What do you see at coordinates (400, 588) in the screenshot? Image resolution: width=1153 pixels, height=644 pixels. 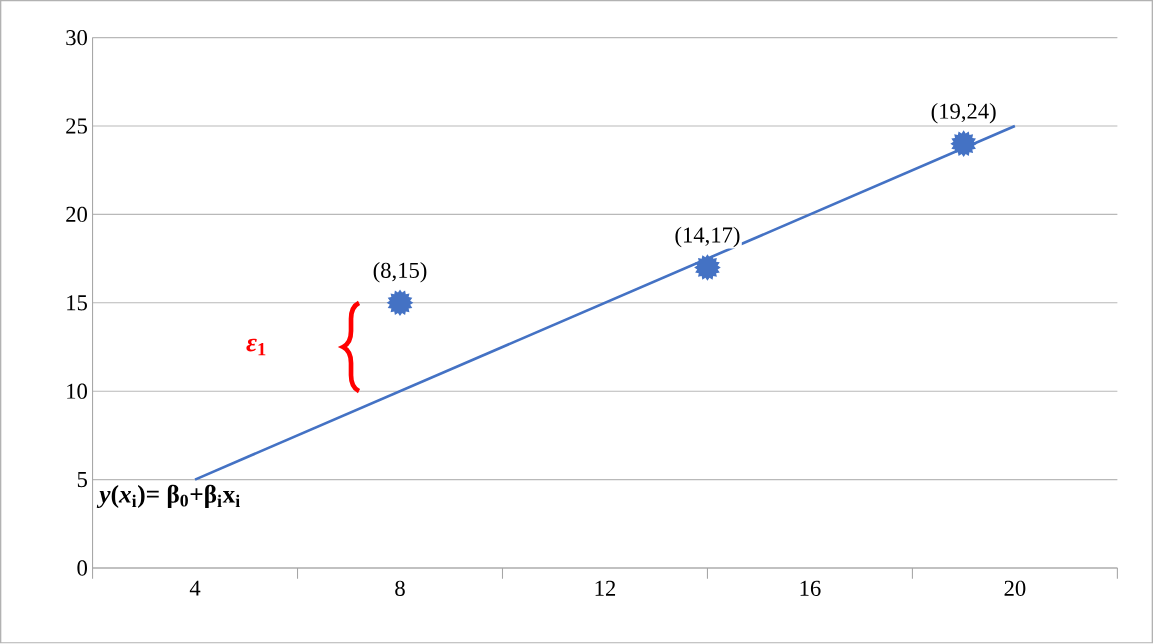 I see `x-tick-label: 8` at bounding box center [400, 588].